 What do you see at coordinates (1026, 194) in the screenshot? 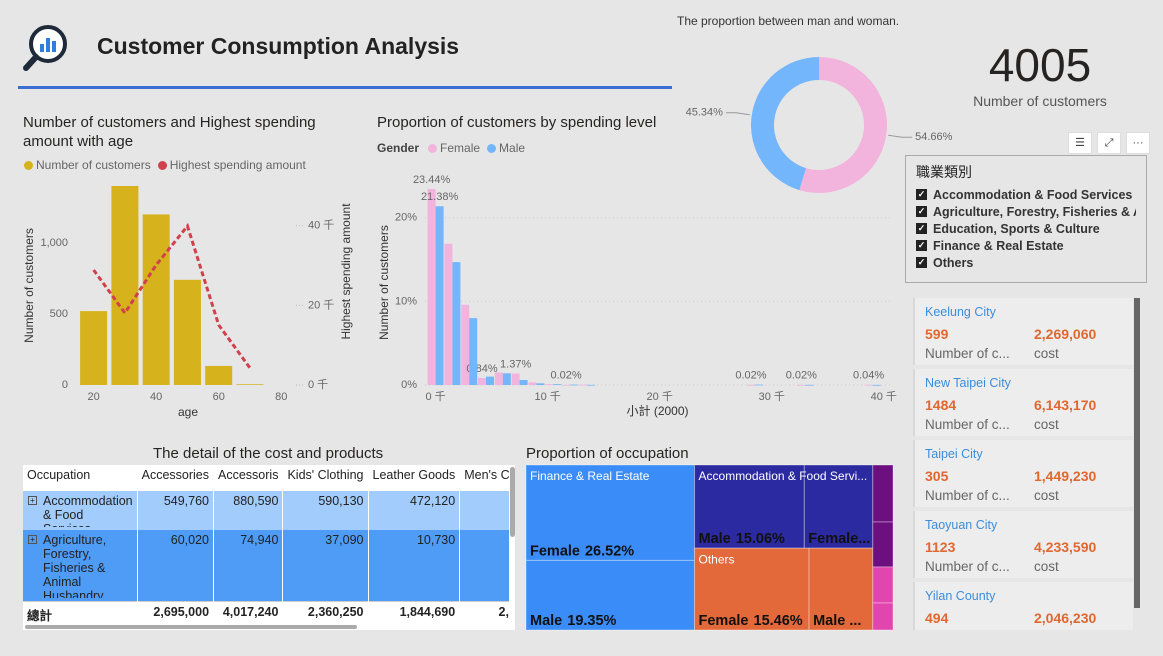
I see `slicer-item: ✓ Accommodation & Food Services` at bounding box center [1026, 194].